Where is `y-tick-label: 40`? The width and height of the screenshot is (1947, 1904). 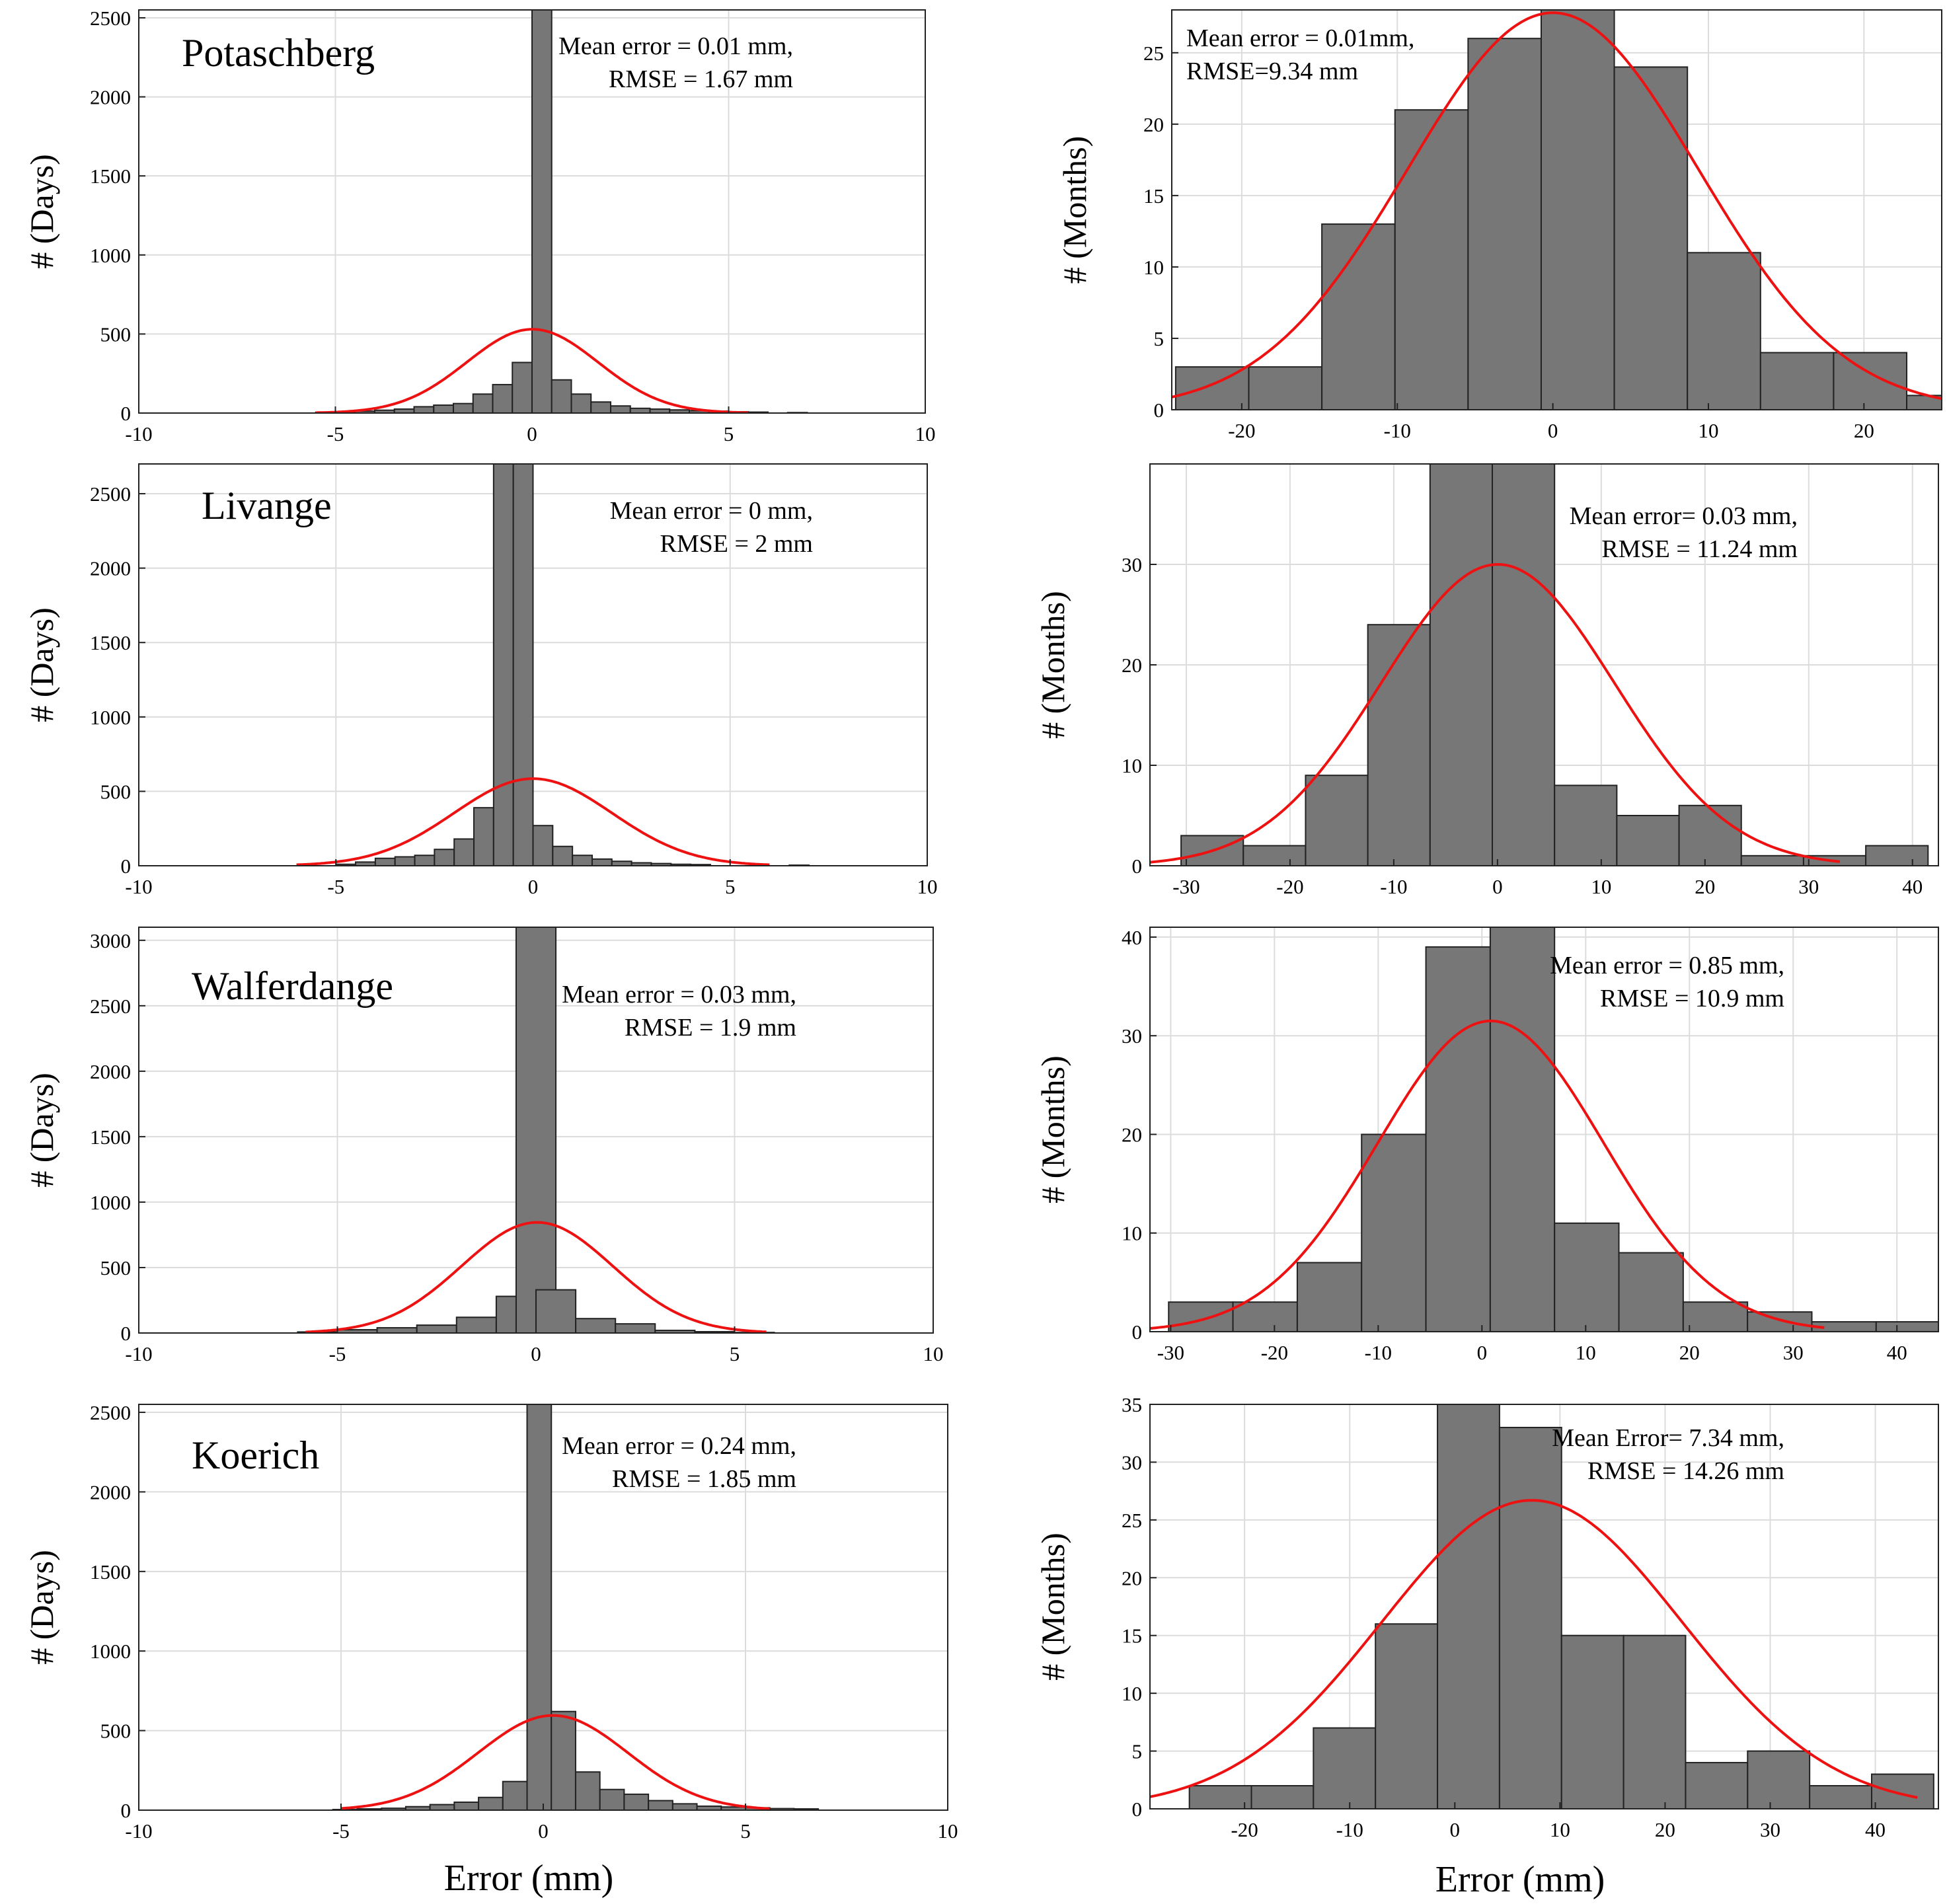
y-tick-label: 40 is located at coordinates (1132, 937).